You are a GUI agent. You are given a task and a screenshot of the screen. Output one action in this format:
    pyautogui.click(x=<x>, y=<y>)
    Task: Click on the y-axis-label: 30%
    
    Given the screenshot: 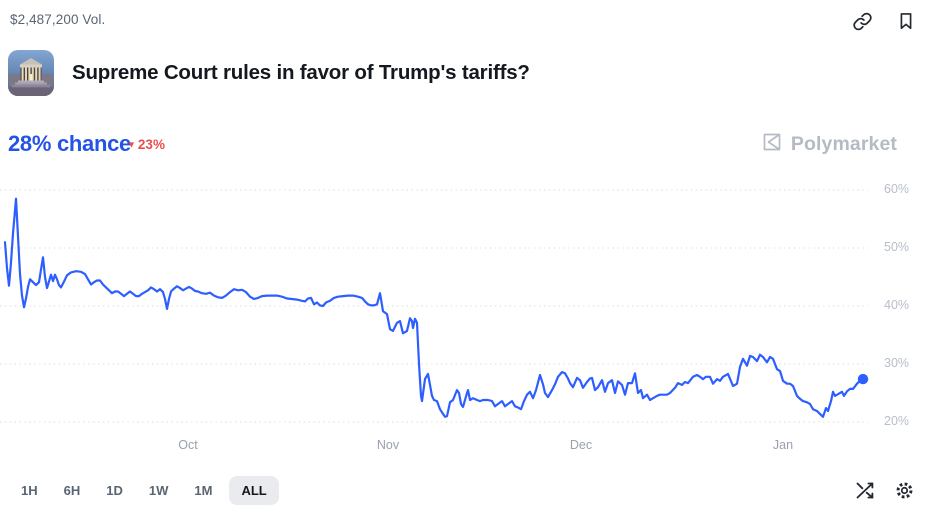 What is the action you would take?
    pyautogui.click(x=897, y=363)
    